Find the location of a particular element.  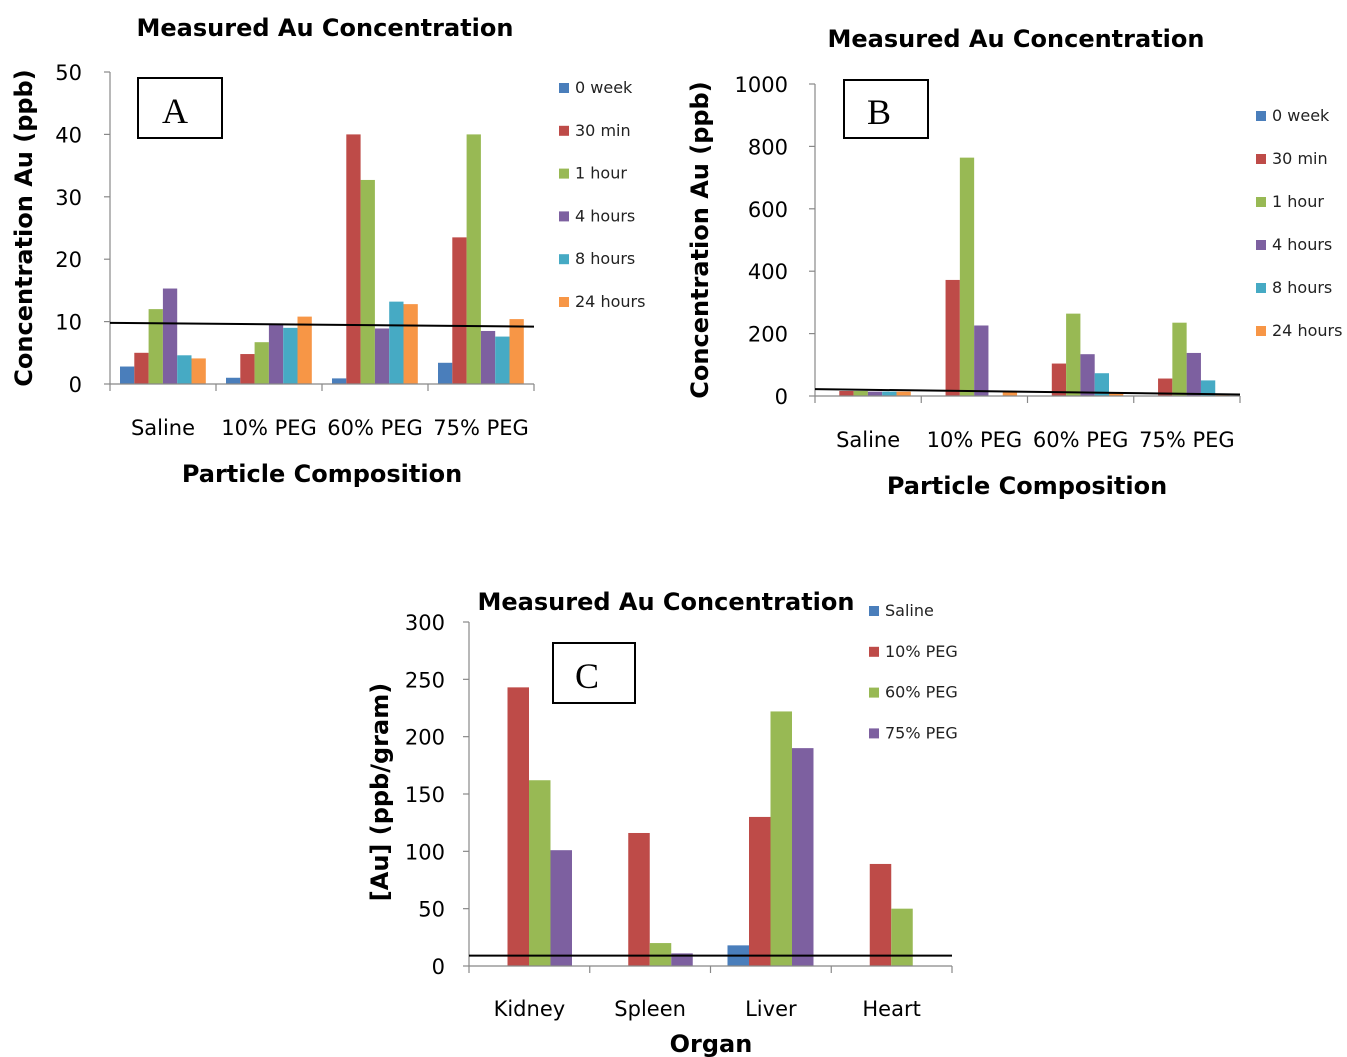

panel-c-category-label: Liver is located at coordinates (771, 1009).